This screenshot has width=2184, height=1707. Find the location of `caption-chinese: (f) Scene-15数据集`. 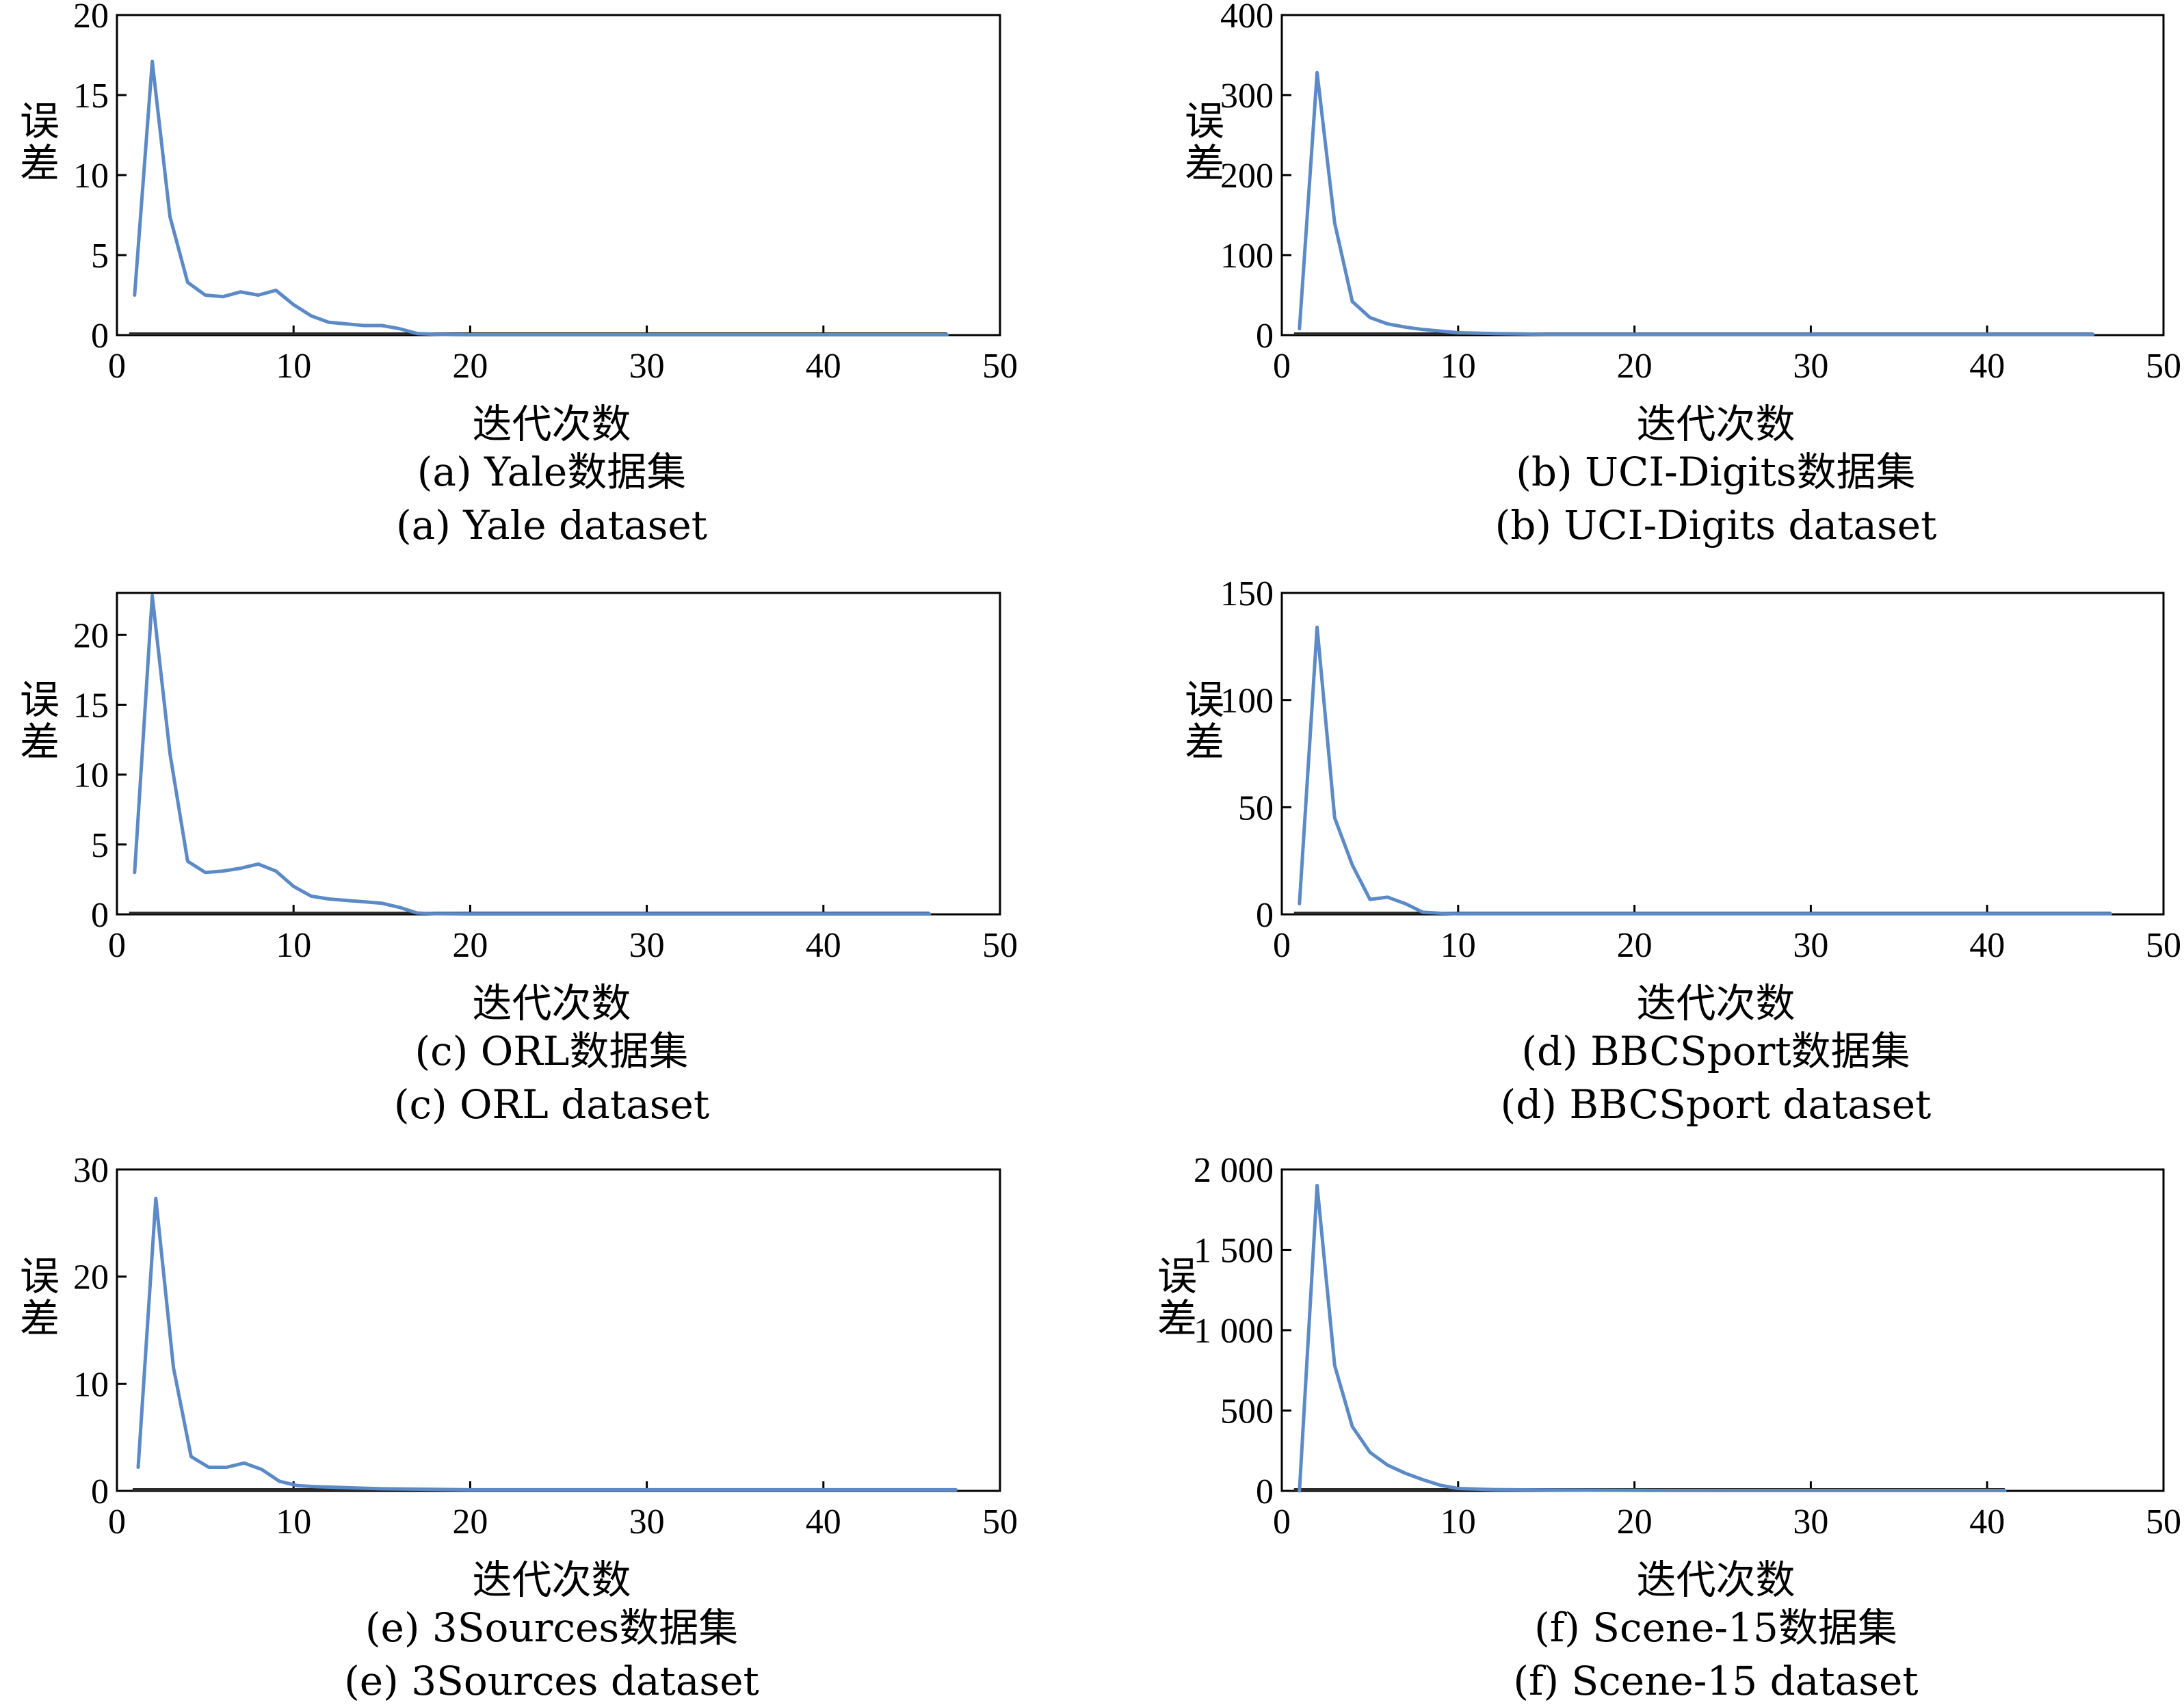

caption-chinese: (f) Scene-15数据集 is located at coordinates (1715, 1627).